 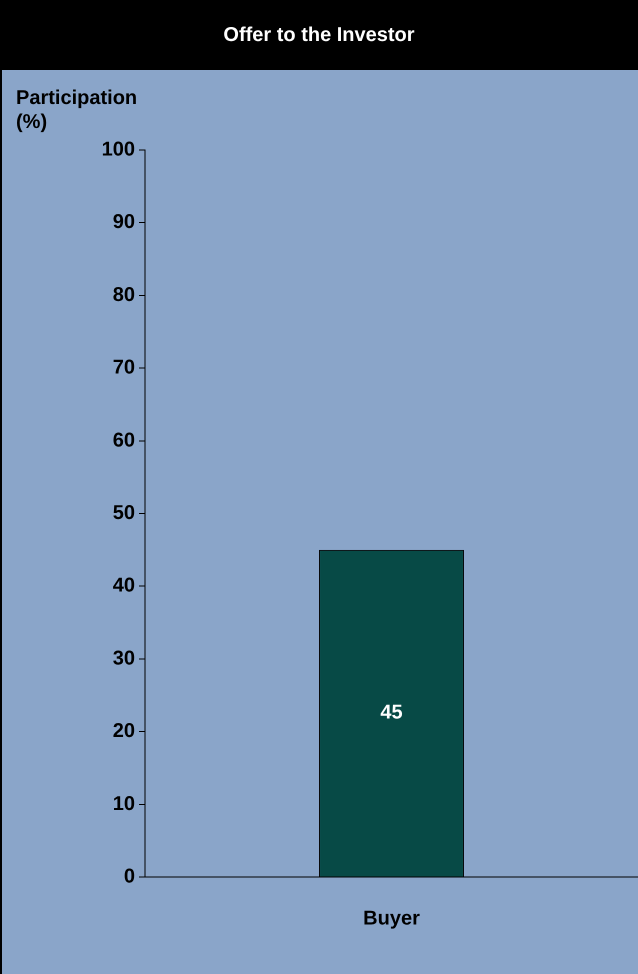 I want to click on y-tick-label: 0, so click(x=129, y=877).